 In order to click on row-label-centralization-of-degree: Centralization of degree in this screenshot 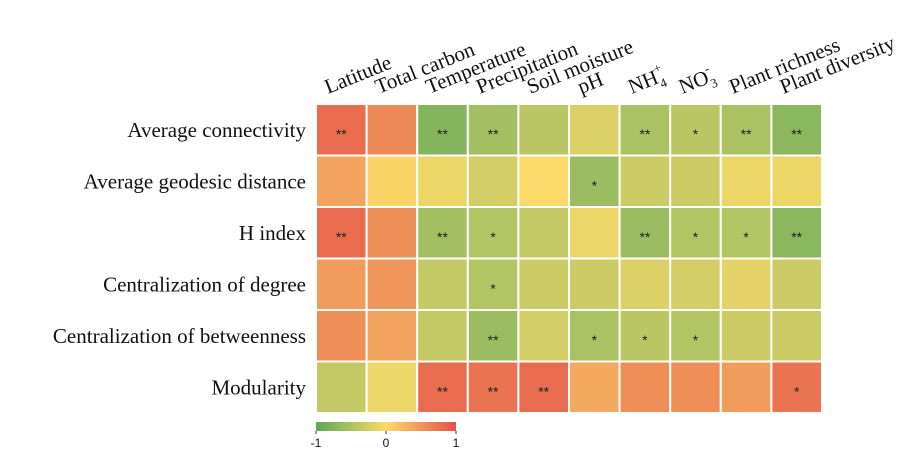, I will do `click(204, 284)`.